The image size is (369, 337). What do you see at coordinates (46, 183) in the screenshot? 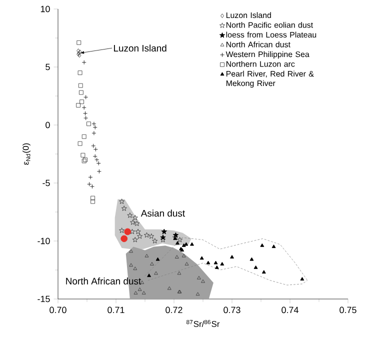
I see `y-tick-label: -5` at bounding box center [46, 183].